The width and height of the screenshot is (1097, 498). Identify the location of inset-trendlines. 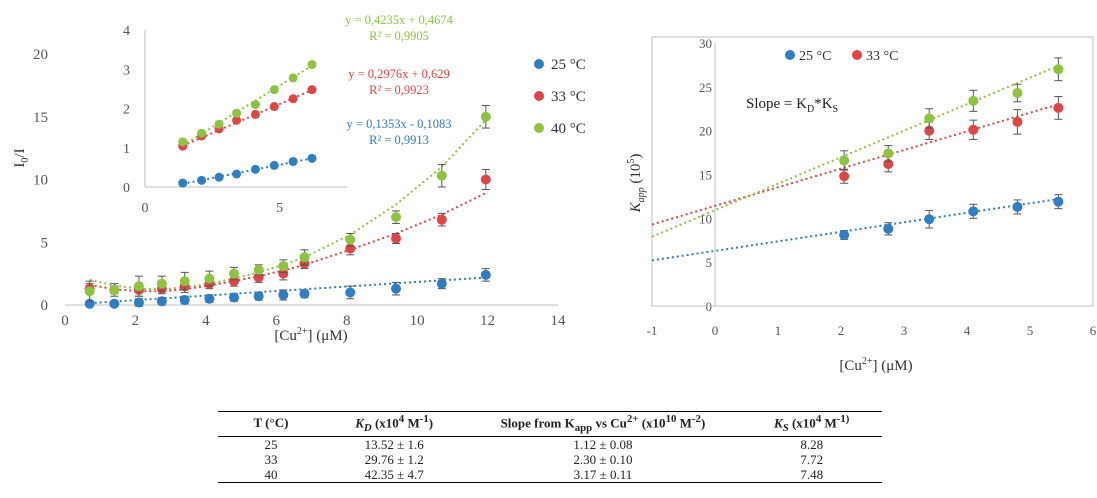
(247, 124).